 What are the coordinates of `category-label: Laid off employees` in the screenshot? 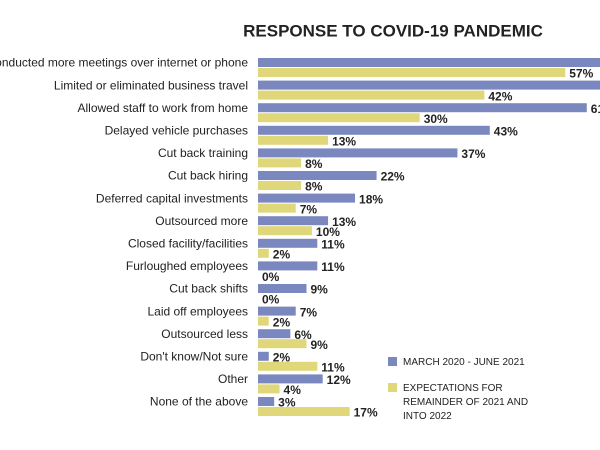 It's located at (197, 311).